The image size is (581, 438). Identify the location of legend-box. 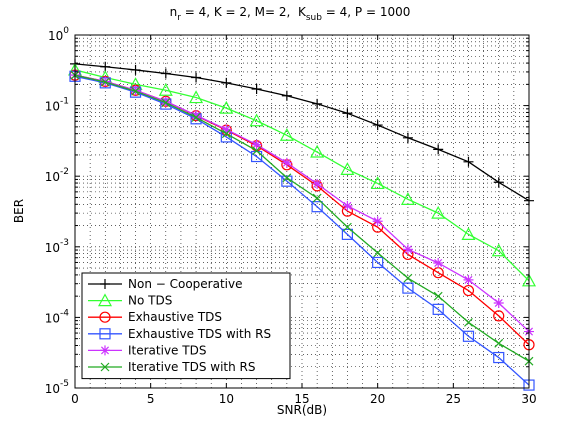
(186, 326).